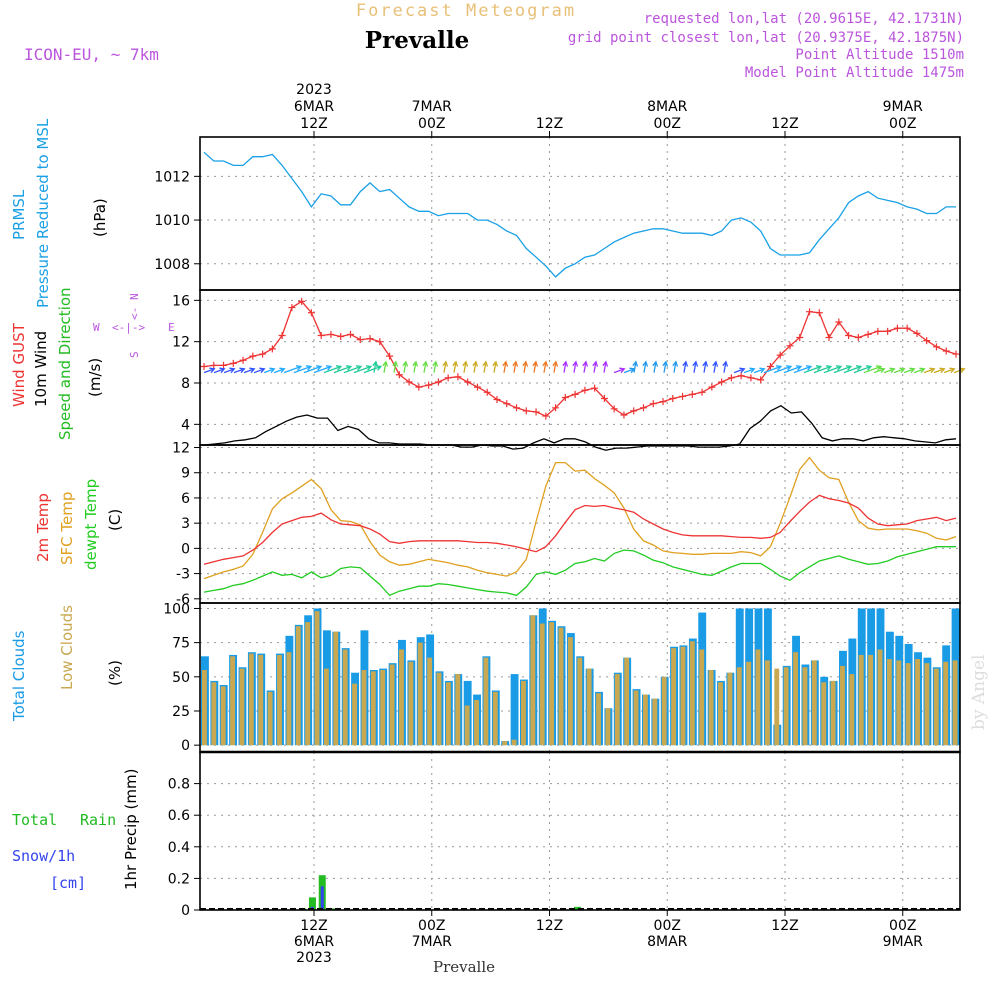 This screenshot has height=1000, width=1000. I want to click on y-tick-label: 1012, so click(172, 177).